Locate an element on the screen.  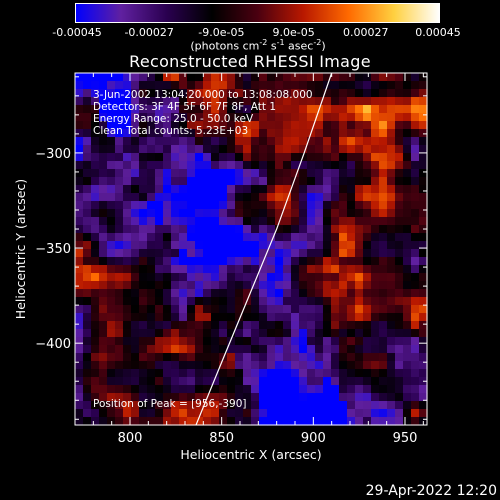
x-tick-label: 800 is located at coordinates (130, 438).